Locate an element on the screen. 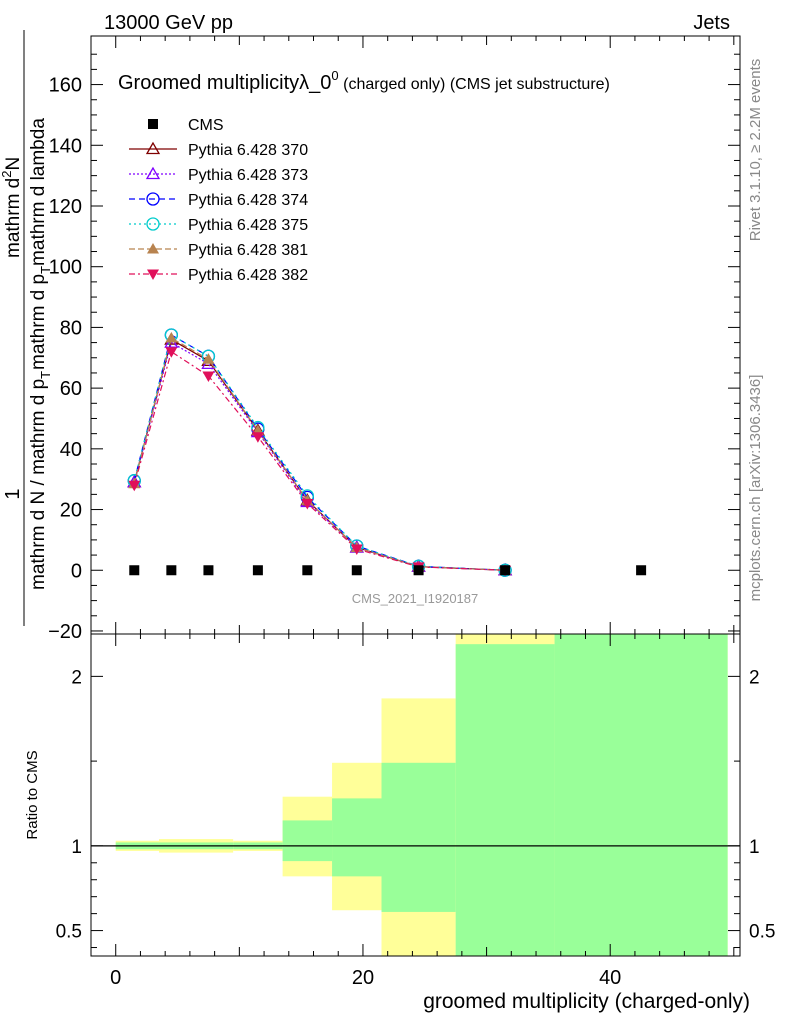  series-line-p374 is located at coordinates (319, 452).